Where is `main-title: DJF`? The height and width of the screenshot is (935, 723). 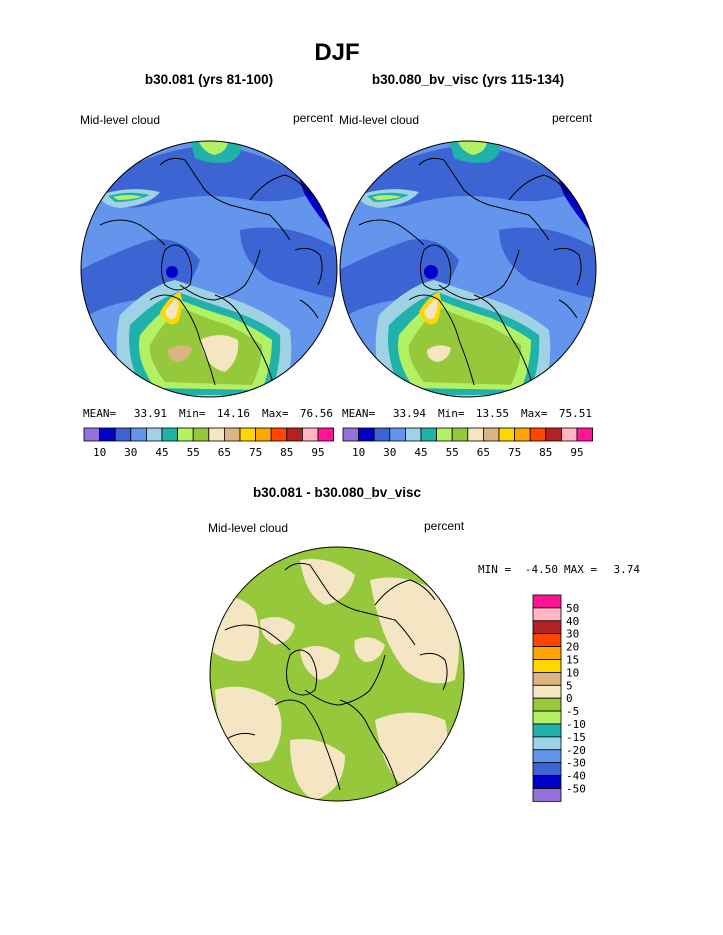
main-title: DJF is located at coordinates (336, 52).